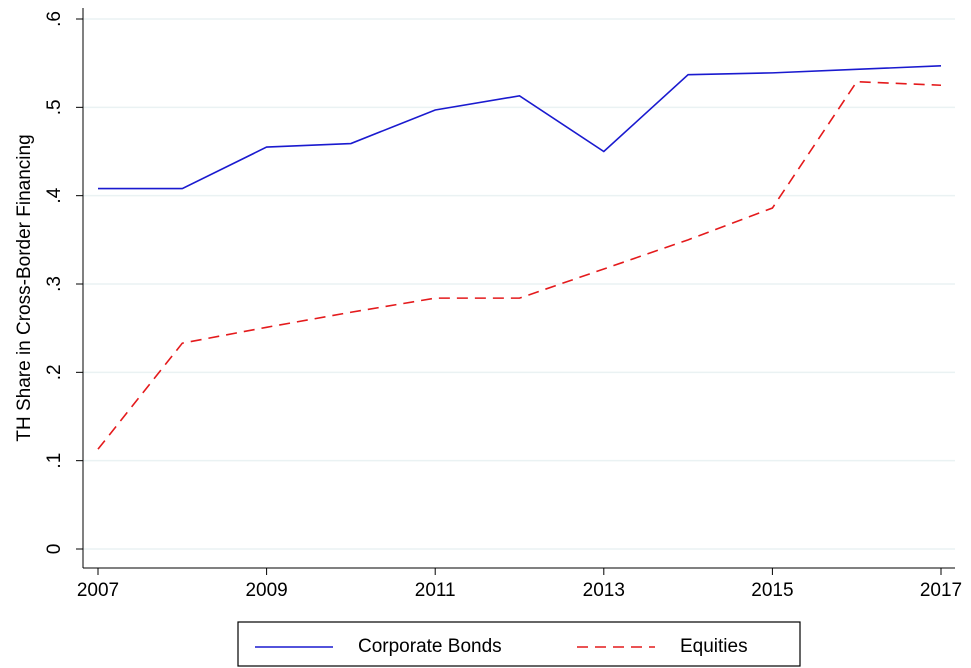 The height and width of the screenshot is (668, 971). I want to click on y-tick-label: .5, so click(54, 107).